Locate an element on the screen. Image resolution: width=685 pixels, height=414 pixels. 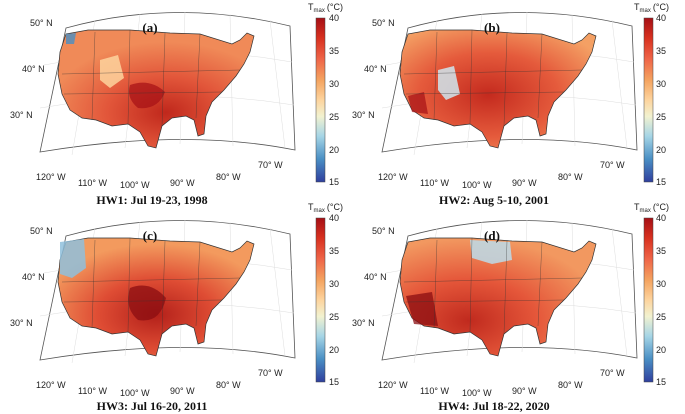
panel-caption: HW3: Jul 16-20, 2011 is located at coordinates (152, 406).